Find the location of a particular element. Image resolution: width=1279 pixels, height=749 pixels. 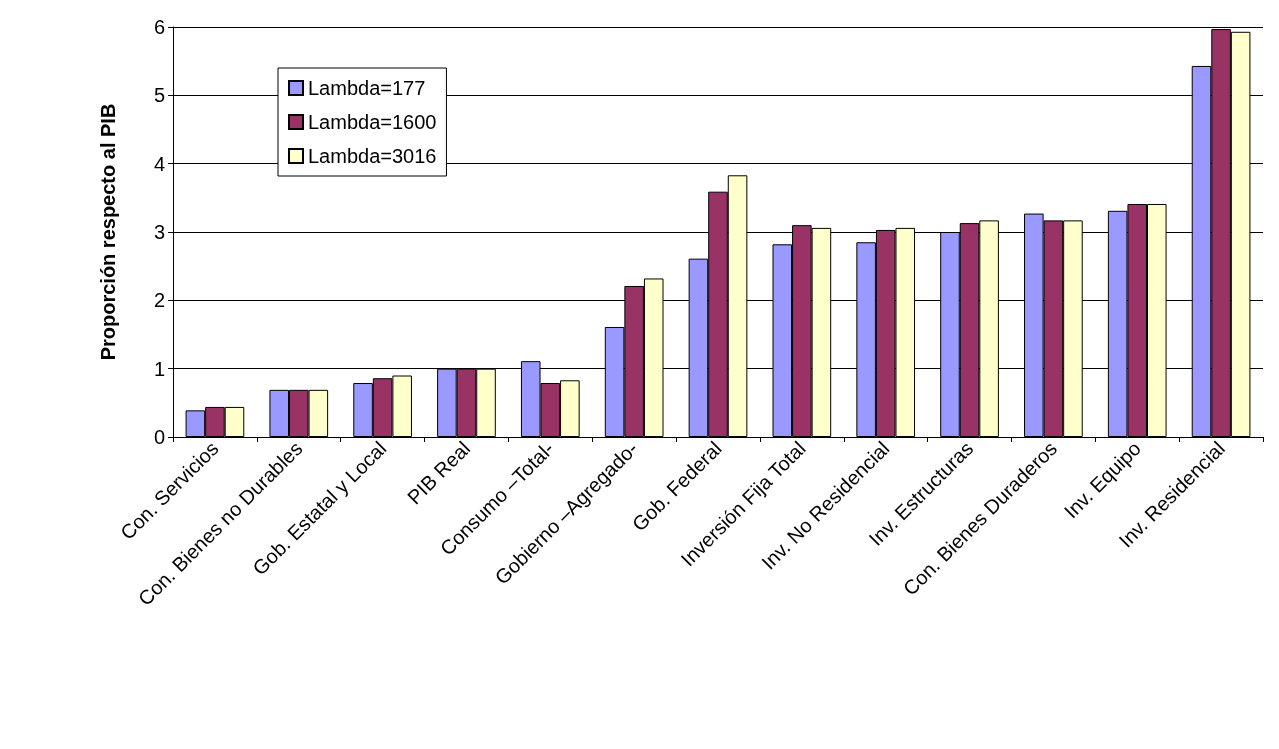

y-tick-label: 6 is located at coordinates (159, 27).